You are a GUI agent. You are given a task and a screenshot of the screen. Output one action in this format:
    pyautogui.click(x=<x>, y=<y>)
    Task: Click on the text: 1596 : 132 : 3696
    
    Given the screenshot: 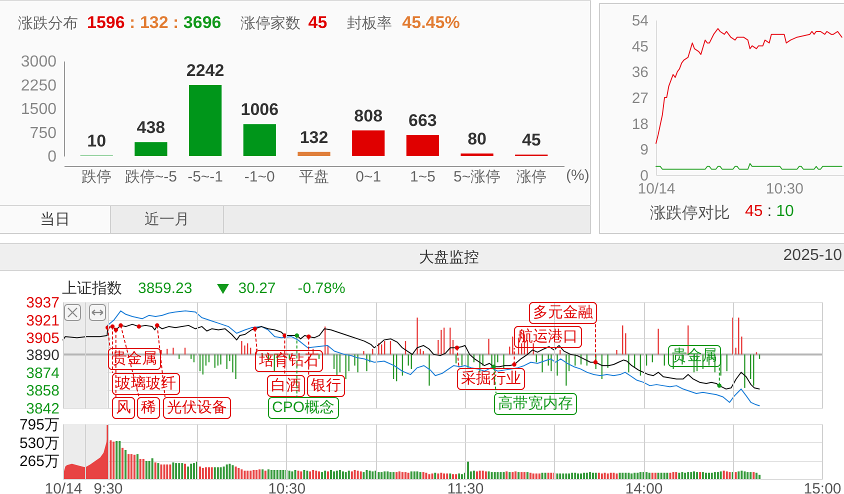 What is the action you would take?
    pyautogui.click(x=154, y=22)
    